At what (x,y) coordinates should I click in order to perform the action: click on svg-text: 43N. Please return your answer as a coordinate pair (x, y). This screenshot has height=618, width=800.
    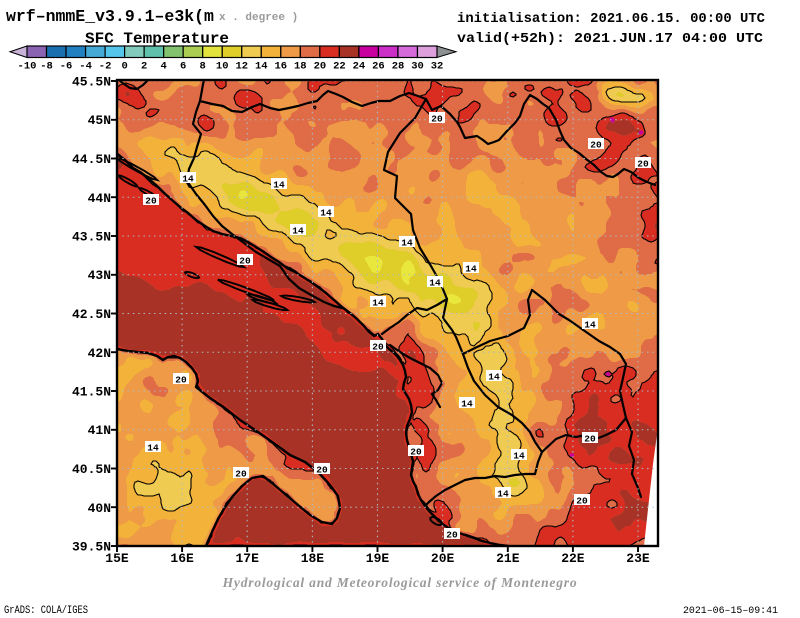
    Looking at the image, I should click on (99, 275).